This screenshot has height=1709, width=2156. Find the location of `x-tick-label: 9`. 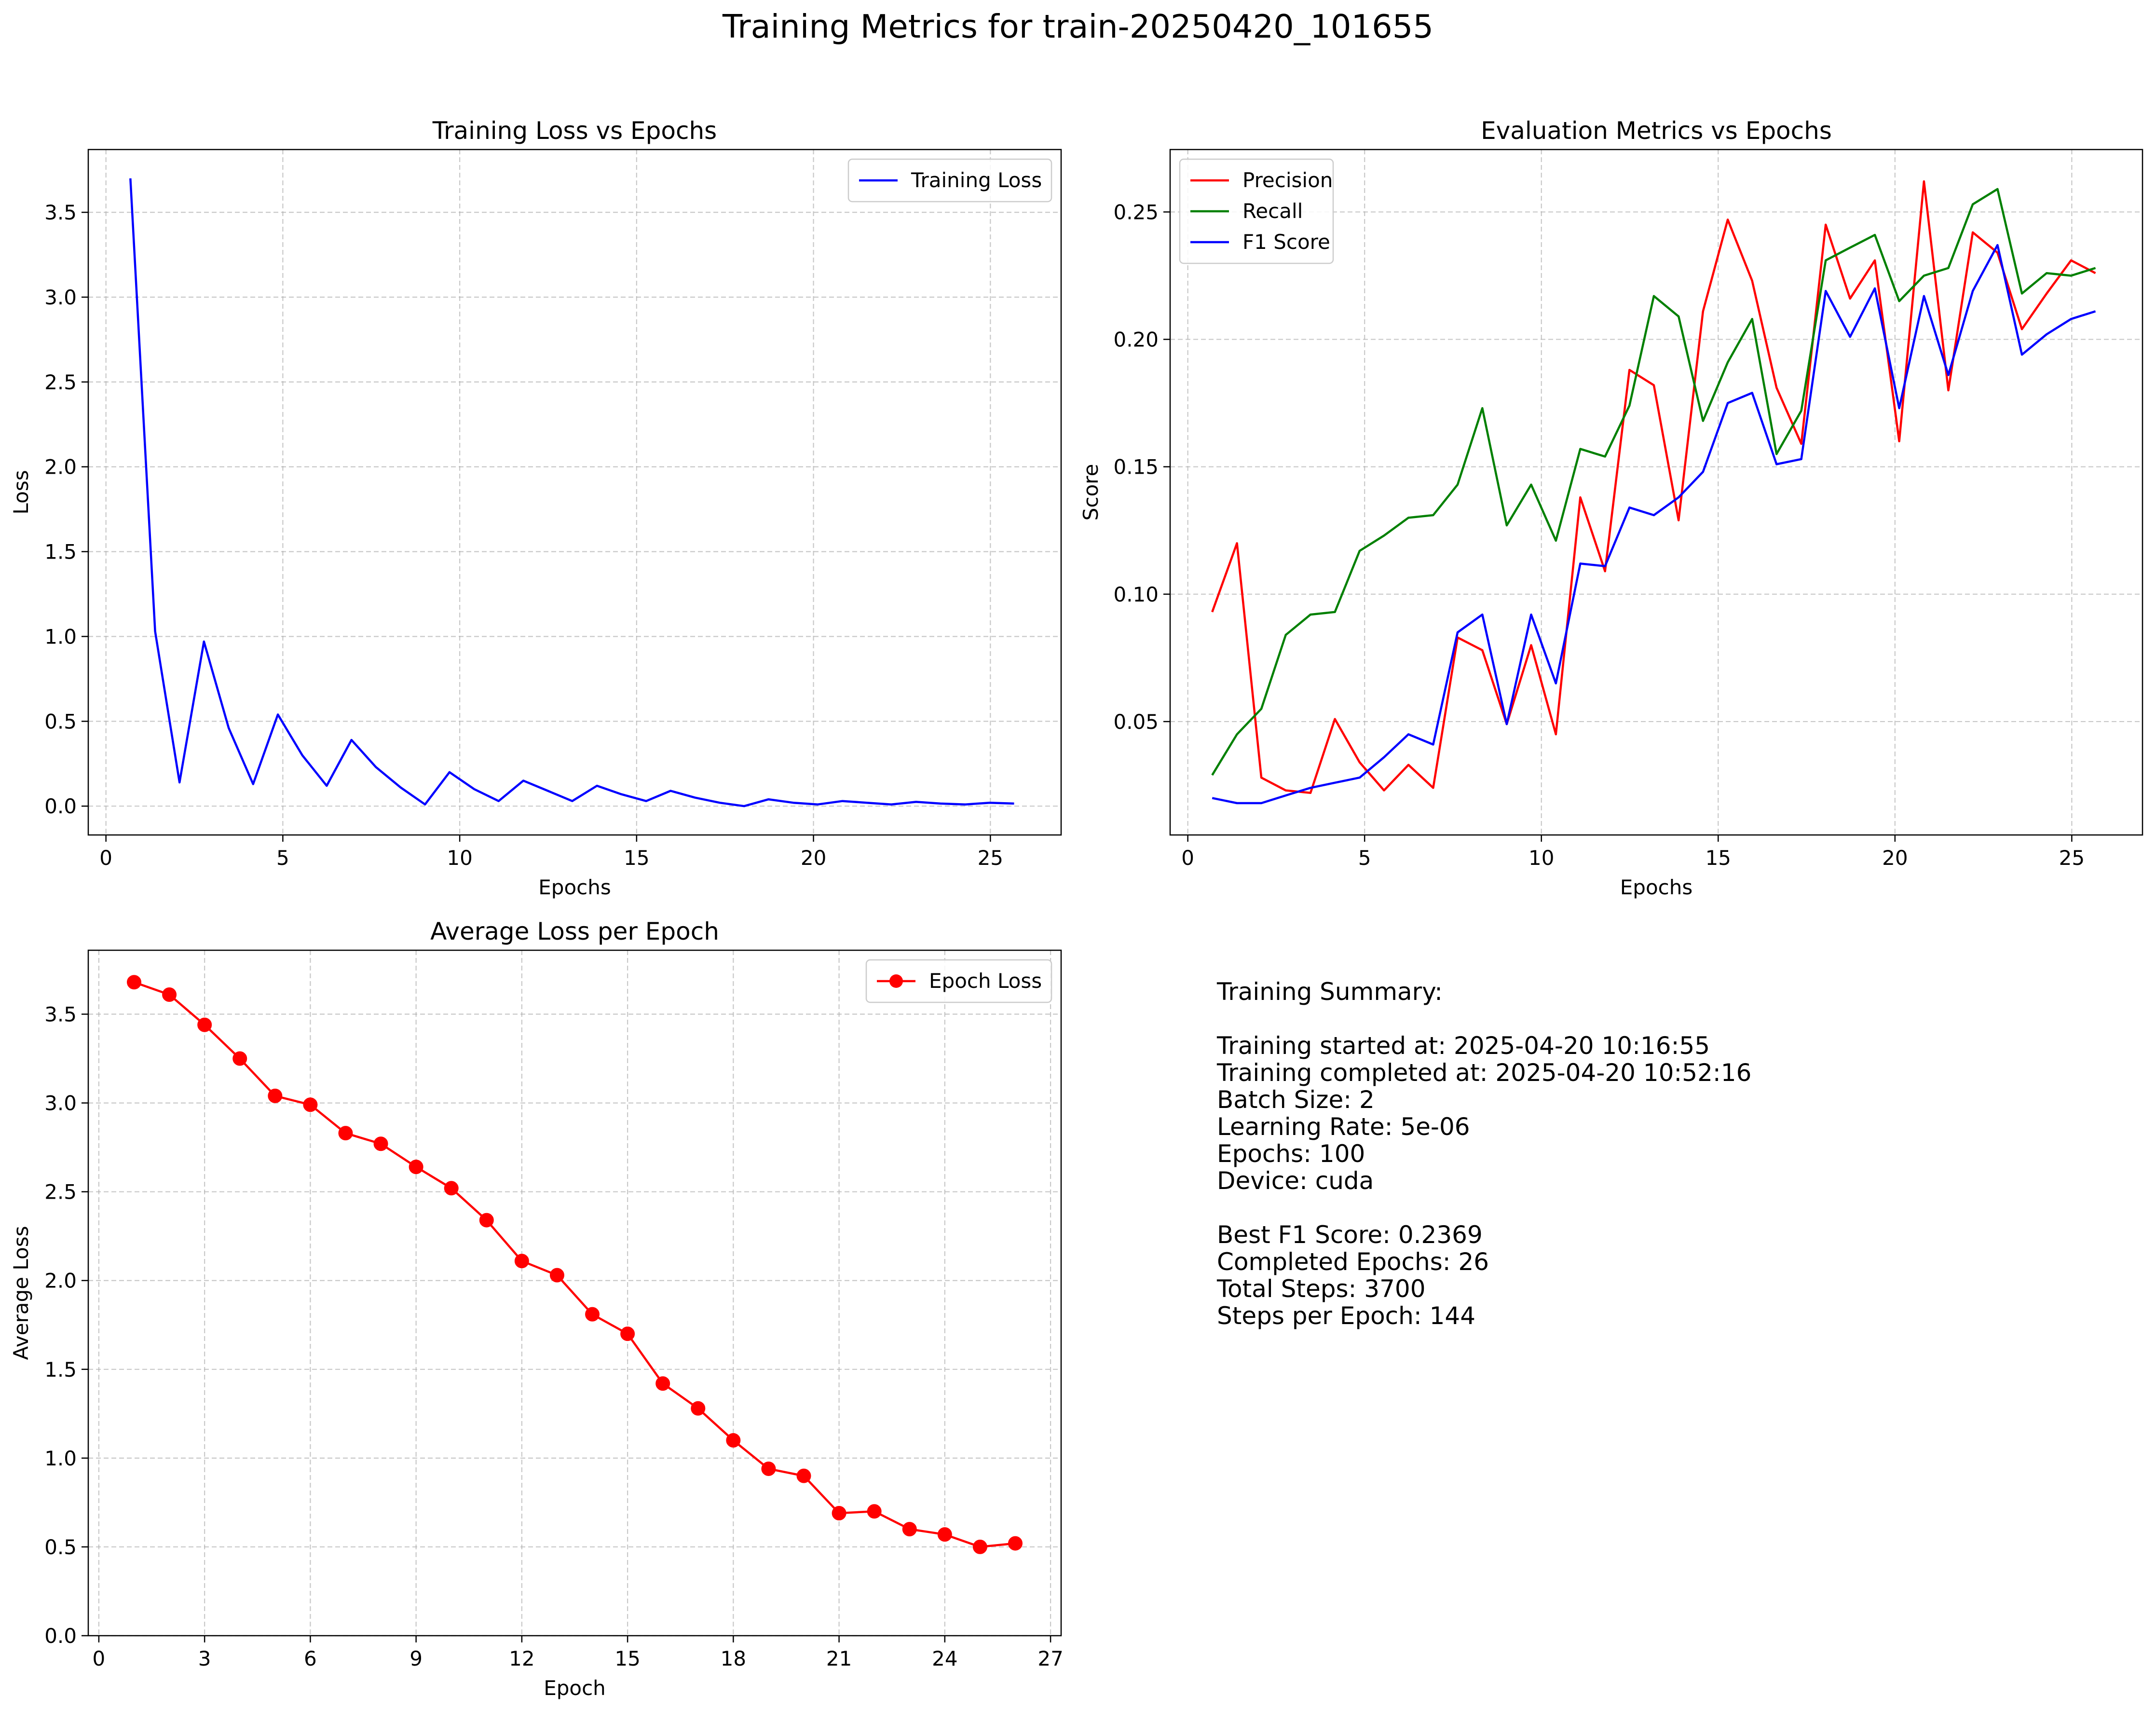

x-tick-label: 9 is located at coordinates (416, 1658).